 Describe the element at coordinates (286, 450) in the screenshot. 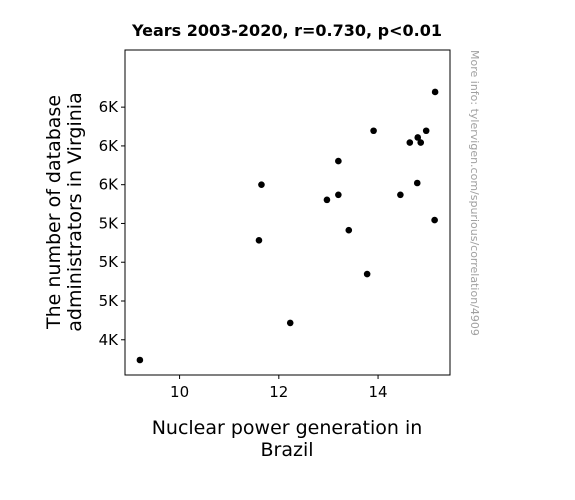

I see `x-axis-label-line-2: Brazil` at that location.